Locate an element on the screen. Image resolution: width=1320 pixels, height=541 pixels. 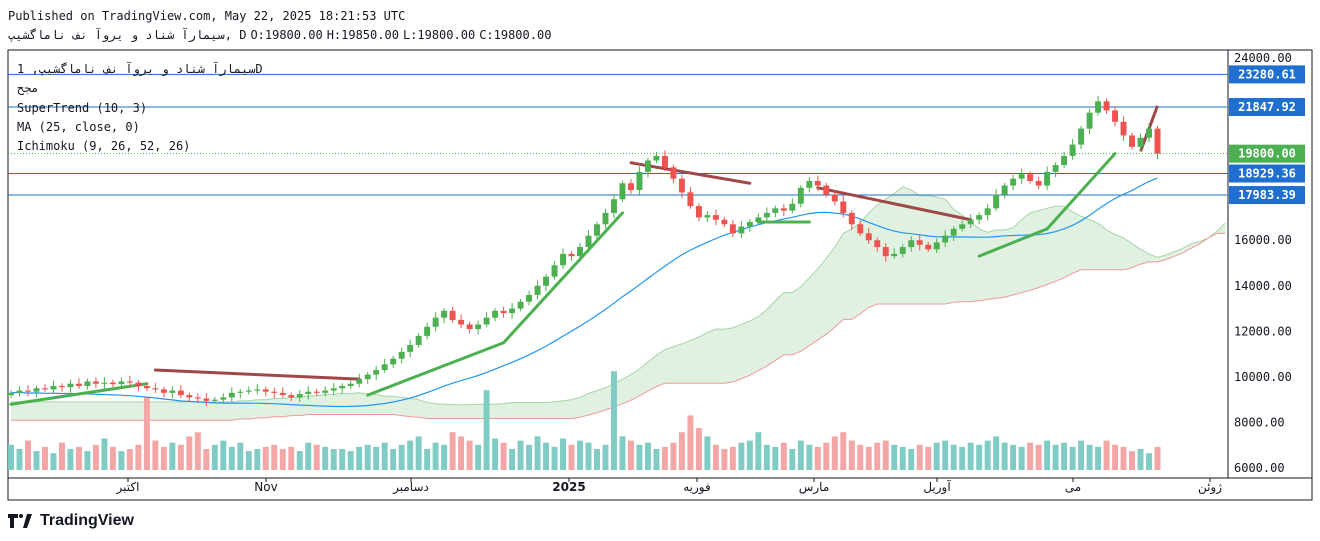
tradingview-logo-icon is located at coordinates (20, 521).